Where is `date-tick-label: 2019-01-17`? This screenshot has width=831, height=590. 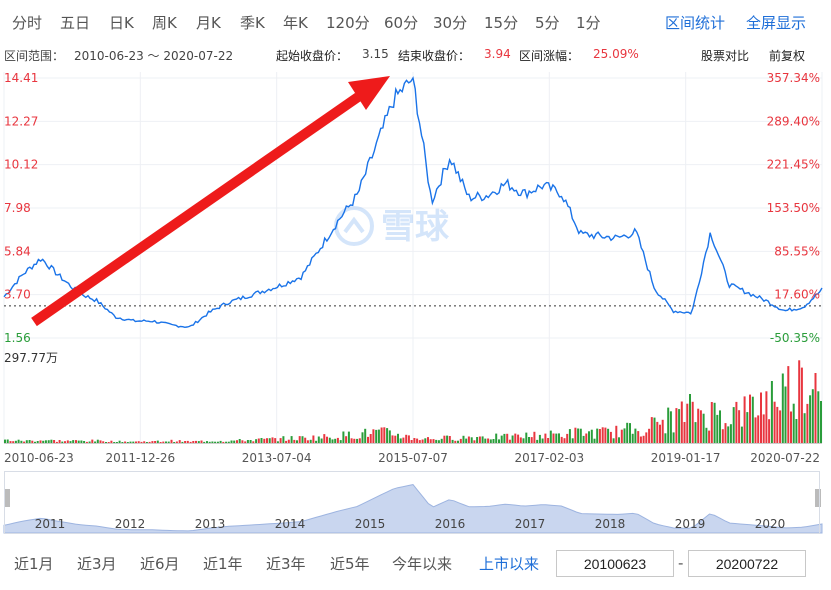
date-tick-label: 2019-01-17 is located at coordinates (686, 458).